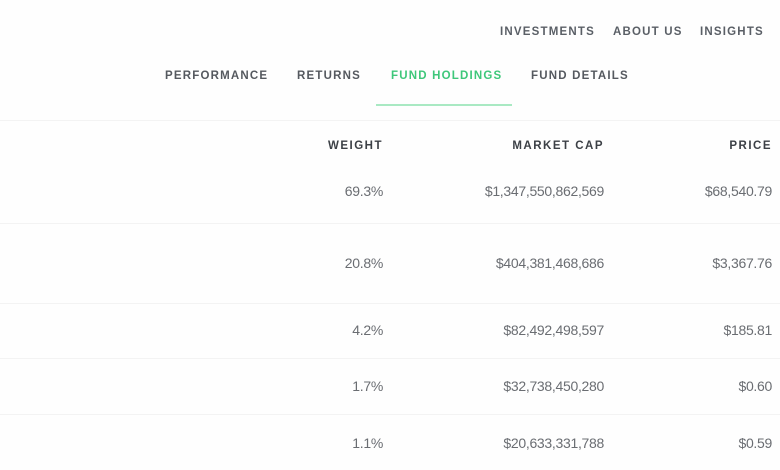  I want to click on market-cap-cell: $404,381,468,686, so click(549, 263).